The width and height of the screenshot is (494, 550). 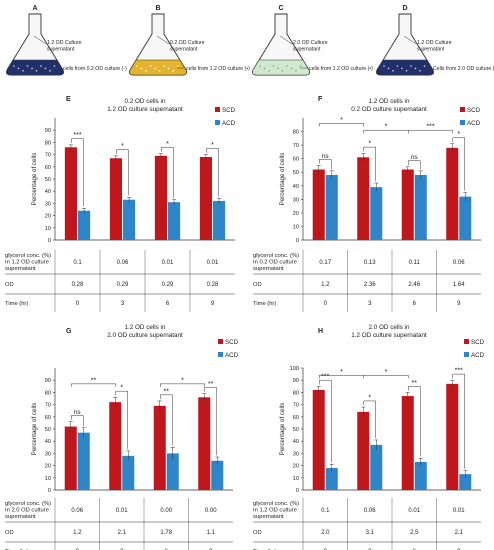 What do you see at coordinates (389, 109) in the screenshot?
I see `chart-subtitle: 0.2 OD culture supernatant` at bounding box center [389, 109].